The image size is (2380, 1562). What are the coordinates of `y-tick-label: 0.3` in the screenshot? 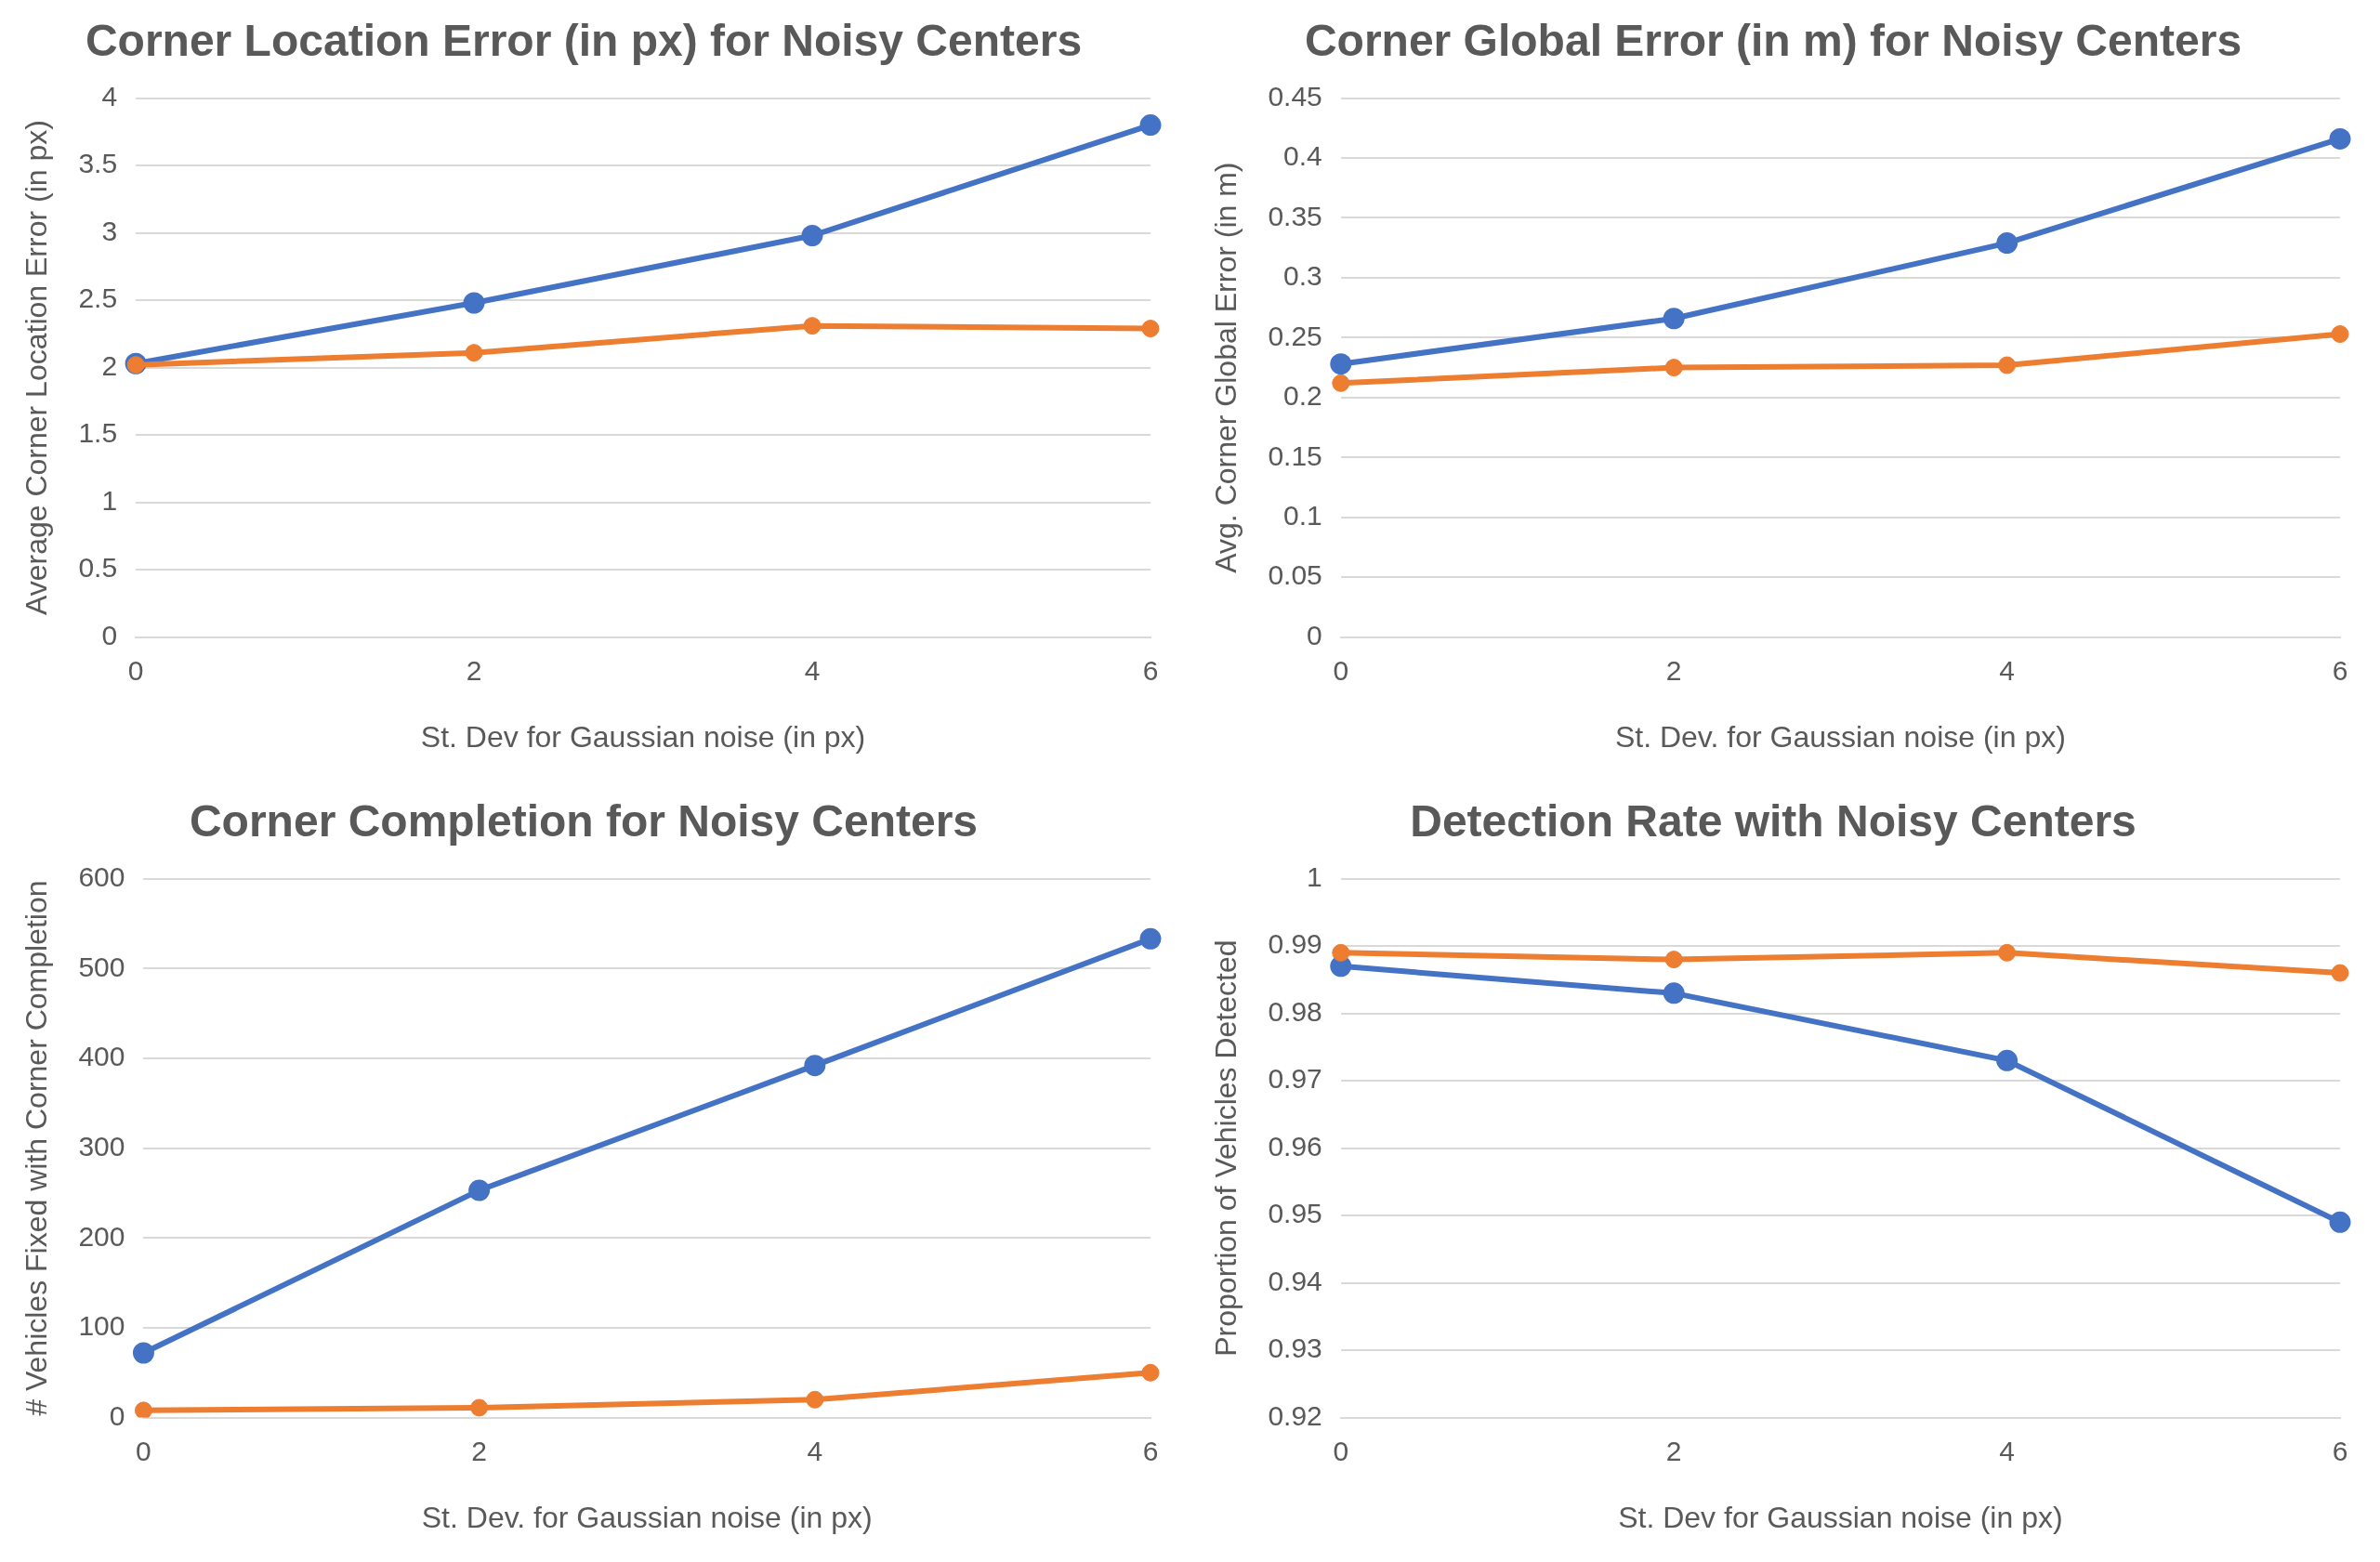 It's located at (1302, 276).